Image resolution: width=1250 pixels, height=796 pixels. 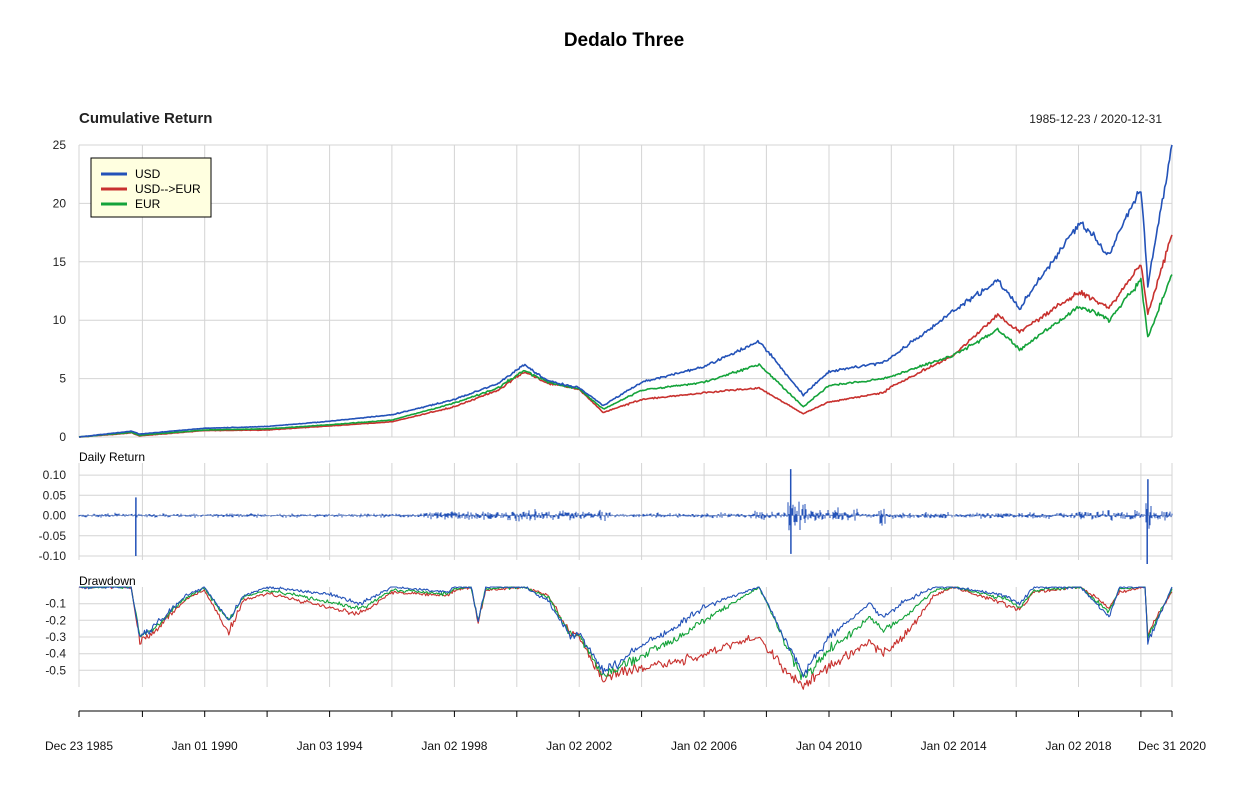 I want to click on legend-label-usd-eur: USD-->EUR, so click(x=168, y=189).